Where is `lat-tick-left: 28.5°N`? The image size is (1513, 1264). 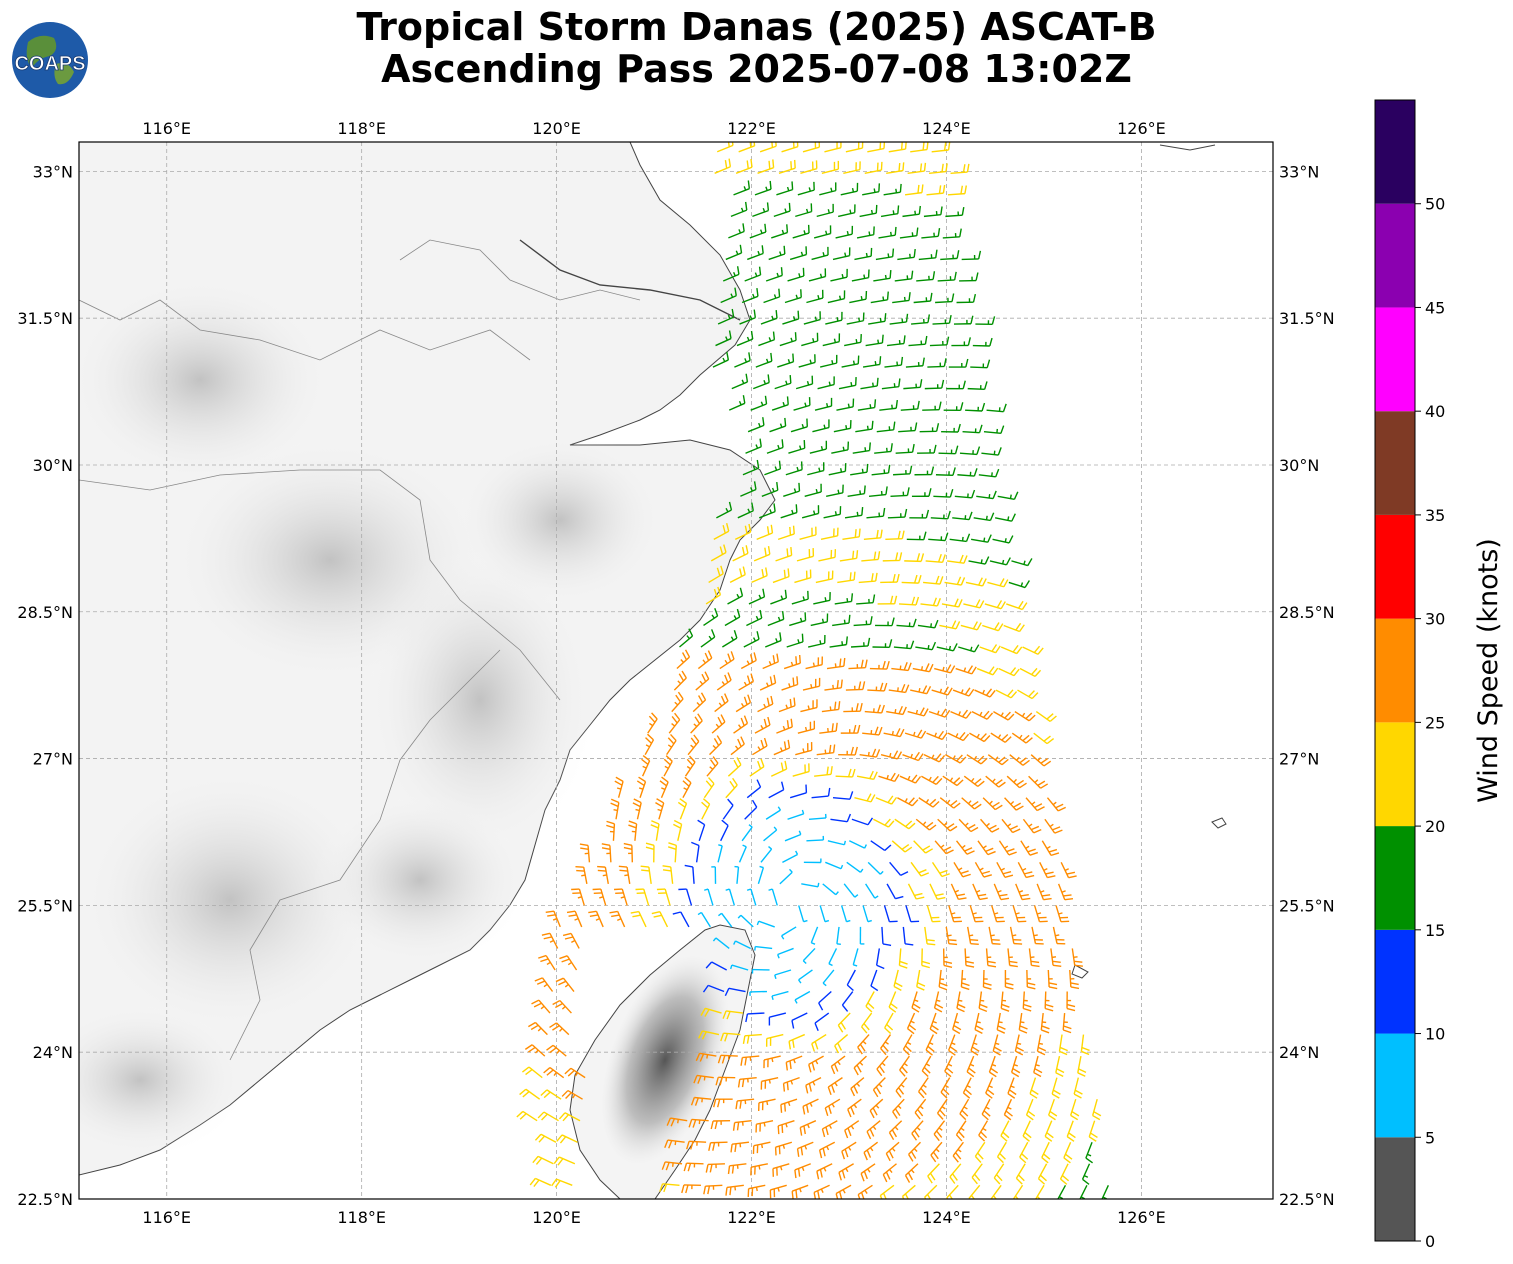
lat-tick-left: 28.5°N is located at coordinates (45, 612).